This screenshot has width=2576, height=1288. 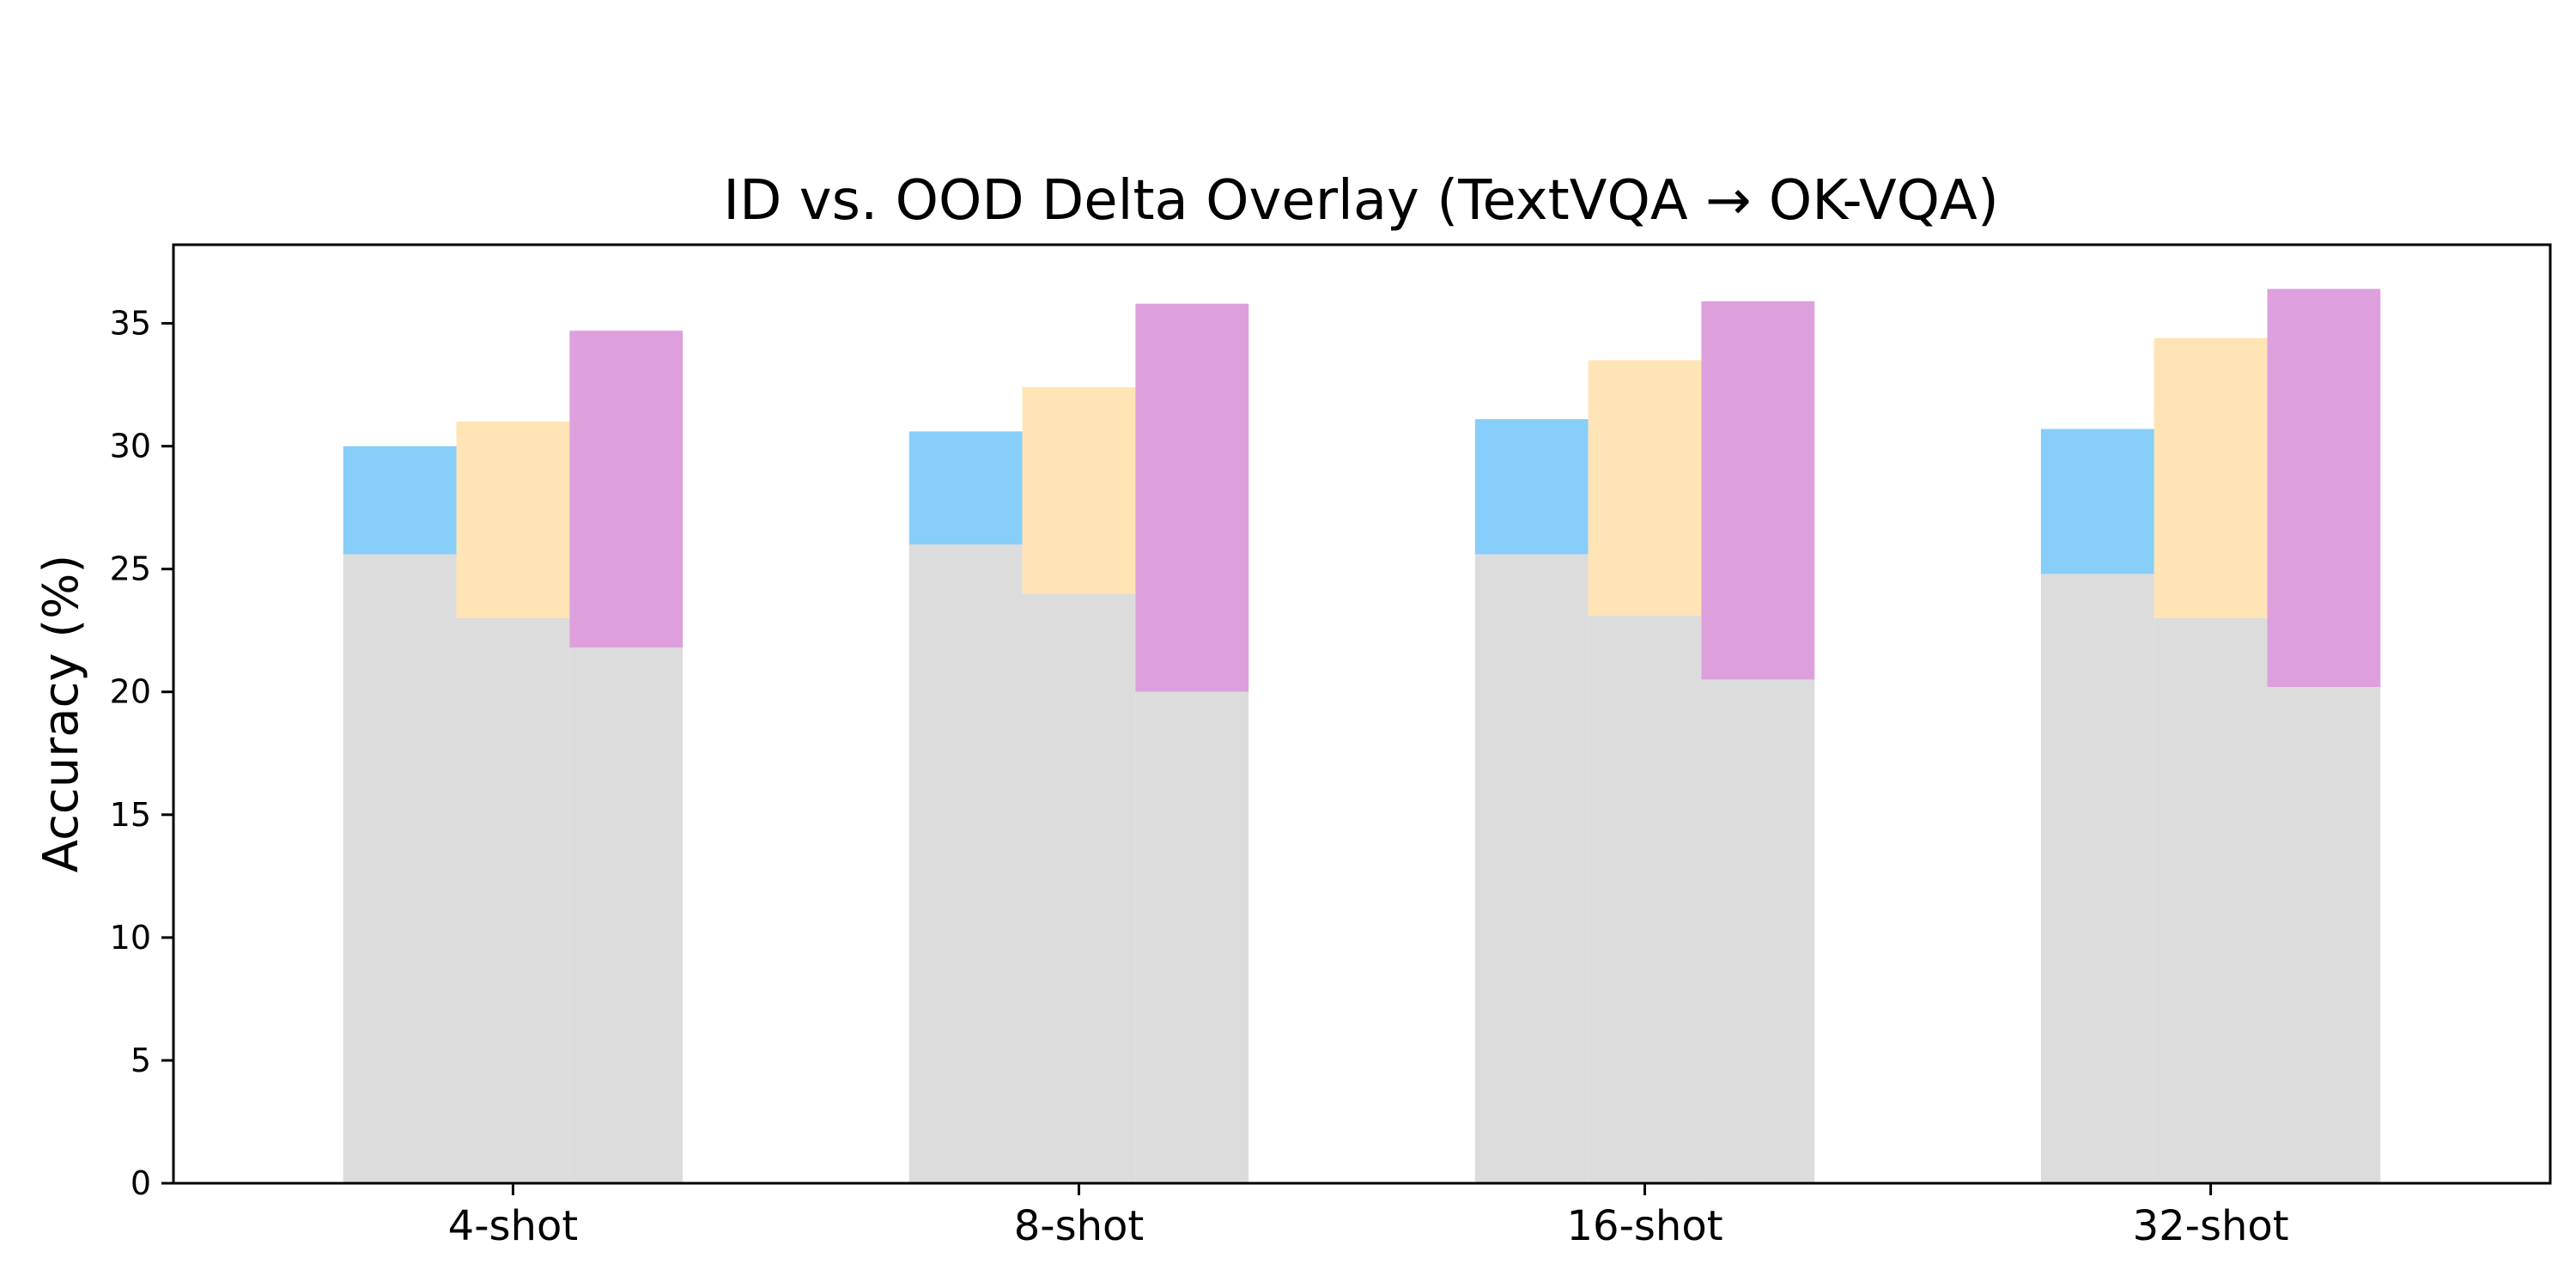 I want to click on x-tick-label: 4-shot, so click(x=513, y=1226).